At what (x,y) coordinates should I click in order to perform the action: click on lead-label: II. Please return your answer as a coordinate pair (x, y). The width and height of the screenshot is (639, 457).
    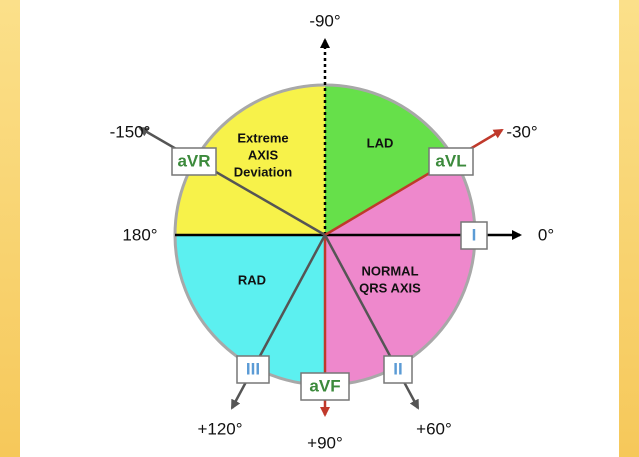
    Looking at the image, I should click on (397, 368).